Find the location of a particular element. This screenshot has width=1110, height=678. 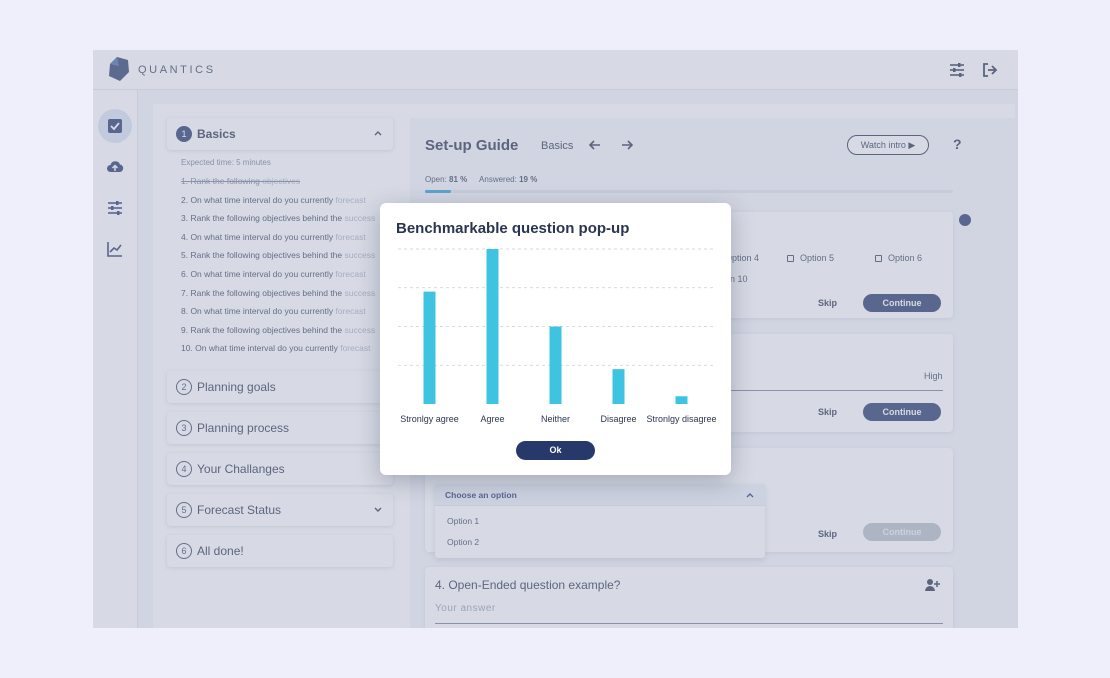

page-title: Set-up Guide is located at coordinates (472, 145).